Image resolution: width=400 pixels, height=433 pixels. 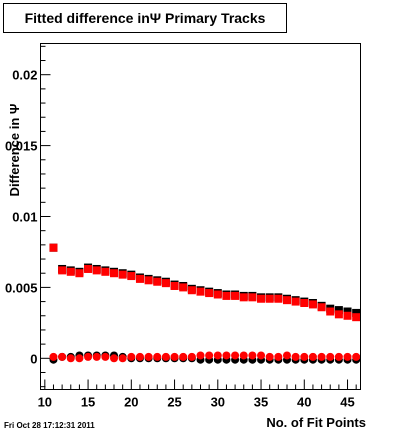 I want to click on title-box: Fitted difference inΨ Primary Tracks, so click(x=145, y=18).